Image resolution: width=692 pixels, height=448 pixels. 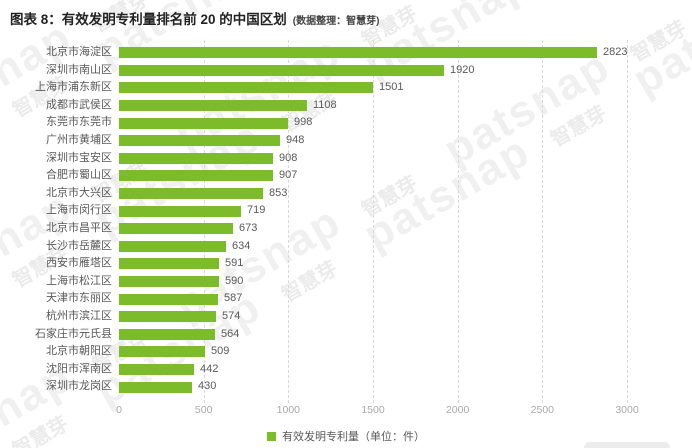 What do you see at coordinates (288, 175) in the screenshot?
I see `value-label: 907` at bounding box center [288, 175].